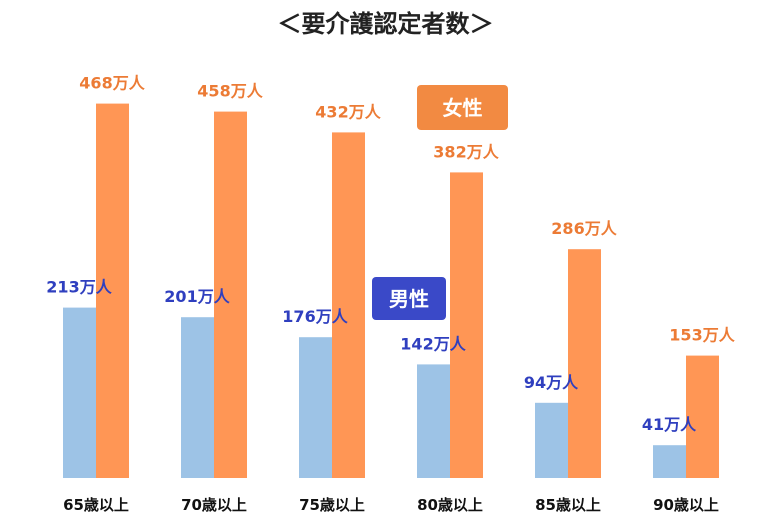 The image size is (771, 524). I want to click on x-tick-label-4: 80歳以上, so click(450, 505).